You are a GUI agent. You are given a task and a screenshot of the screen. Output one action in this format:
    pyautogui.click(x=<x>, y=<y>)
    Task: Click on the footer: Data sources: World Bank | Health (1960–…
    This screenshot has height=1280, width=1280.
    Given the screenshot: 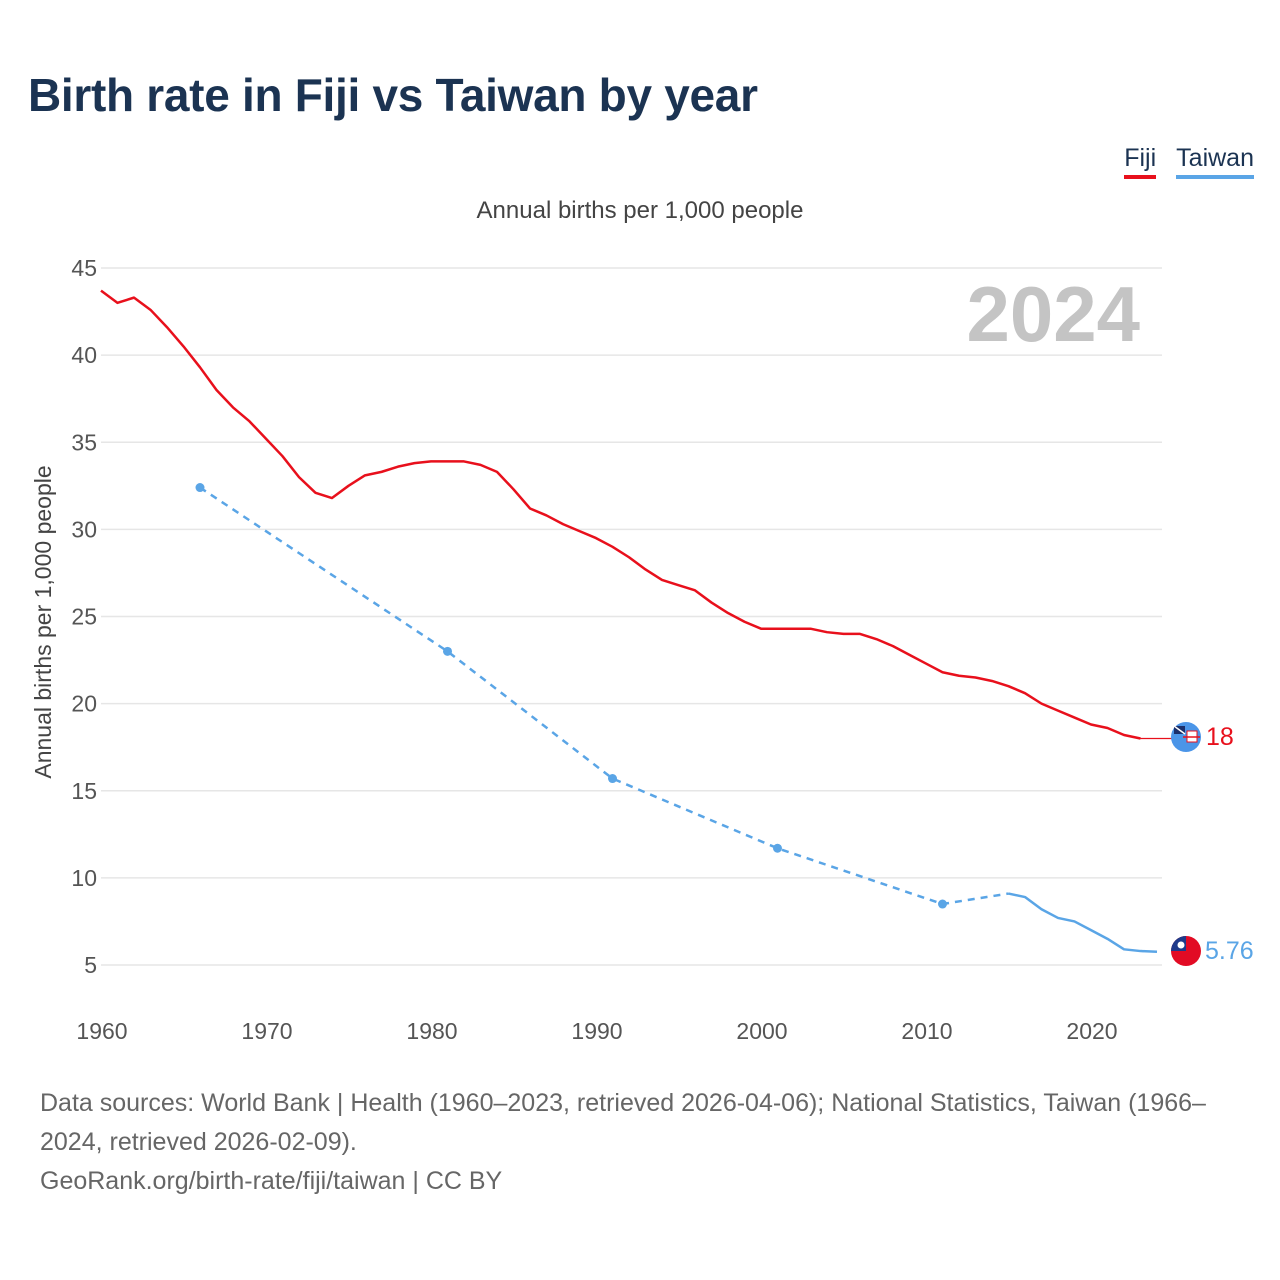 What is the action you would take?
    pyautogui.click(x=645, y=1142)
    